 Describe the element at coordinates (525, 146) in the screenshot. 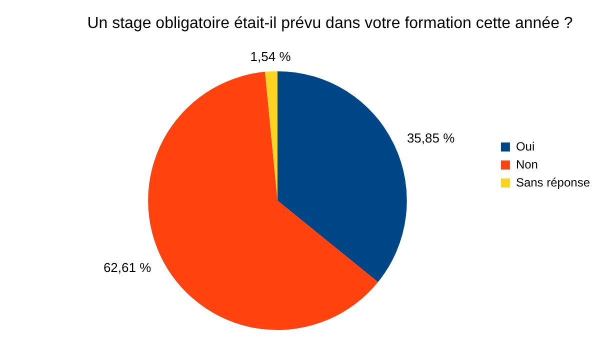

I see `legend-label: Oui` at that location.